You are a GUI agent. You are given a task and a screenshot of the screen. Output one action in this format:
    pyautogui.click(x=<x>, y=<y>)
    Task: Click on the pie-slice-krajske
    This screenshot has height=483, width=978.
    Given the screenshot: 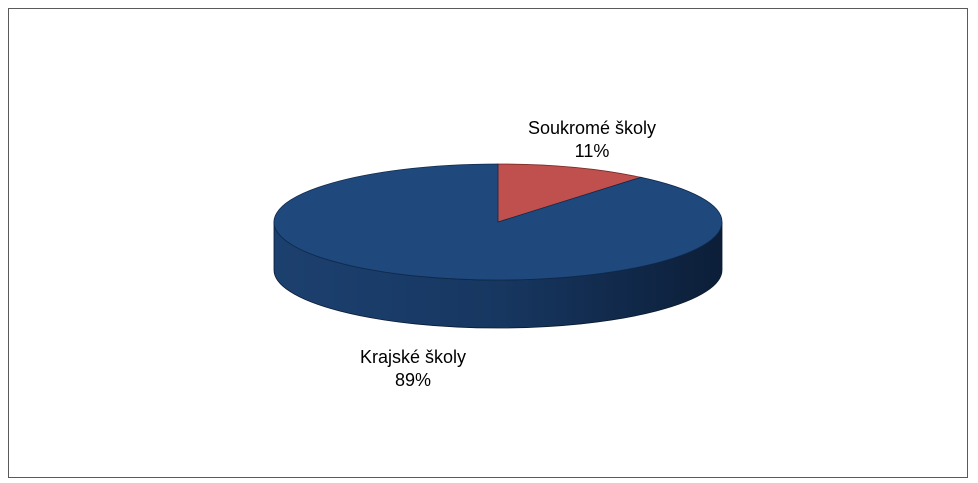 What is the action you would take?
    pyautogui.click(x=498, y=222)
    